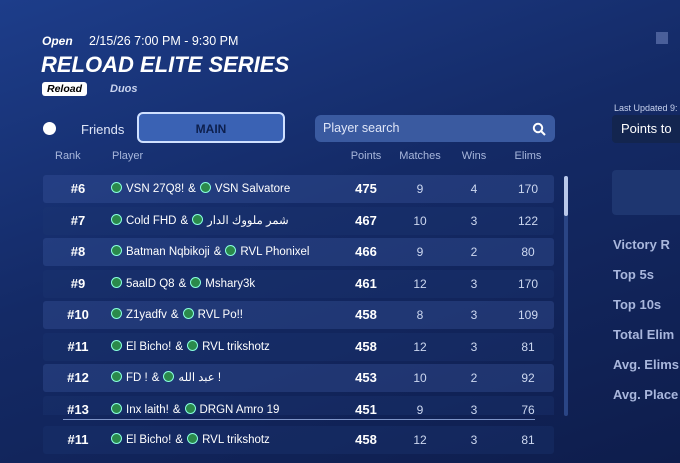  Describe the element at coordinates (298, 378) in the screenshot. I see `table-row: #12 FD ! & عبد الله ! 453 10 2 92` at that location.